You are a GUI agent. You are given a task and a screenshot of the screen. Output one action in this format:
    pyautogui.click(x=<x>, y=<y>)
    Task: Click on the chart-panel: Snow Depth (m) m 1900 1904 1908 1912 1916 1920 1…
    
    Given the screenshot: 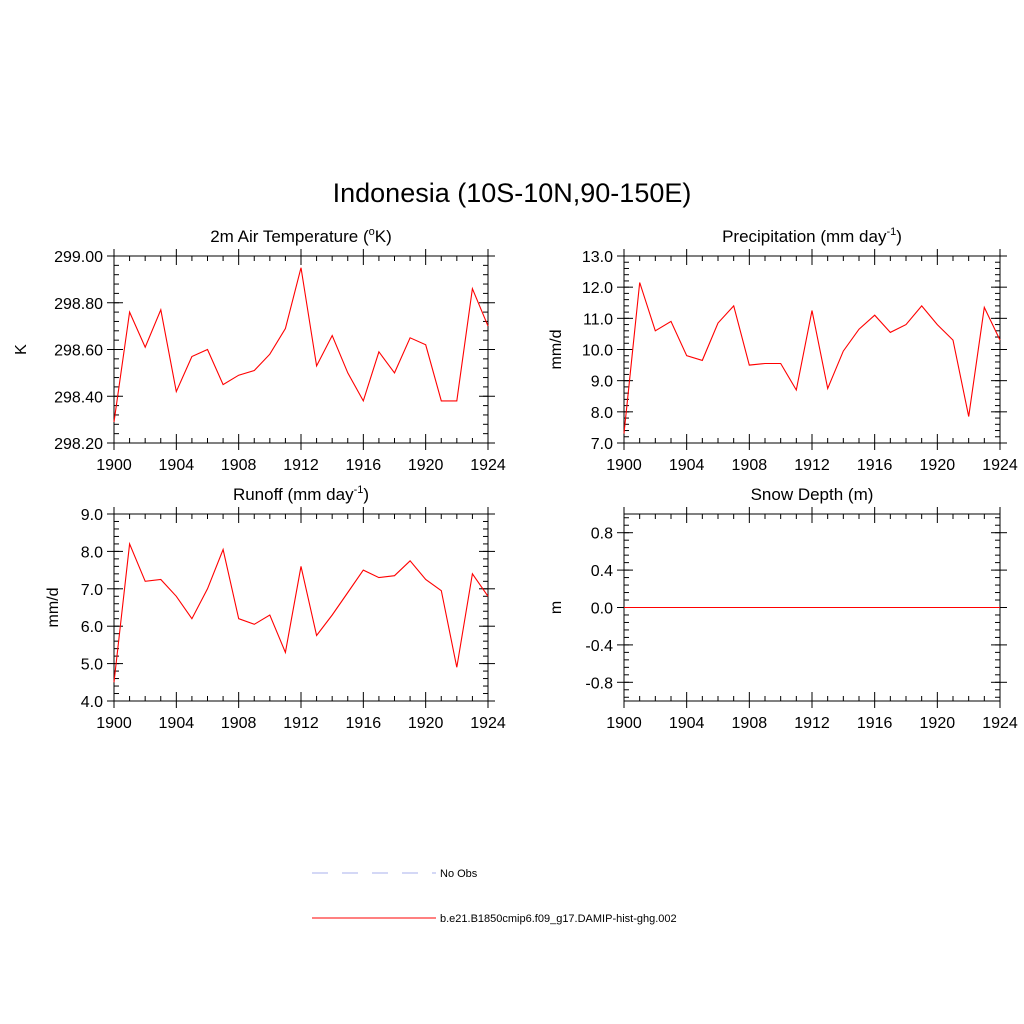 What is the action you would take?
    pyautogui.click(x=783, y=608)
    